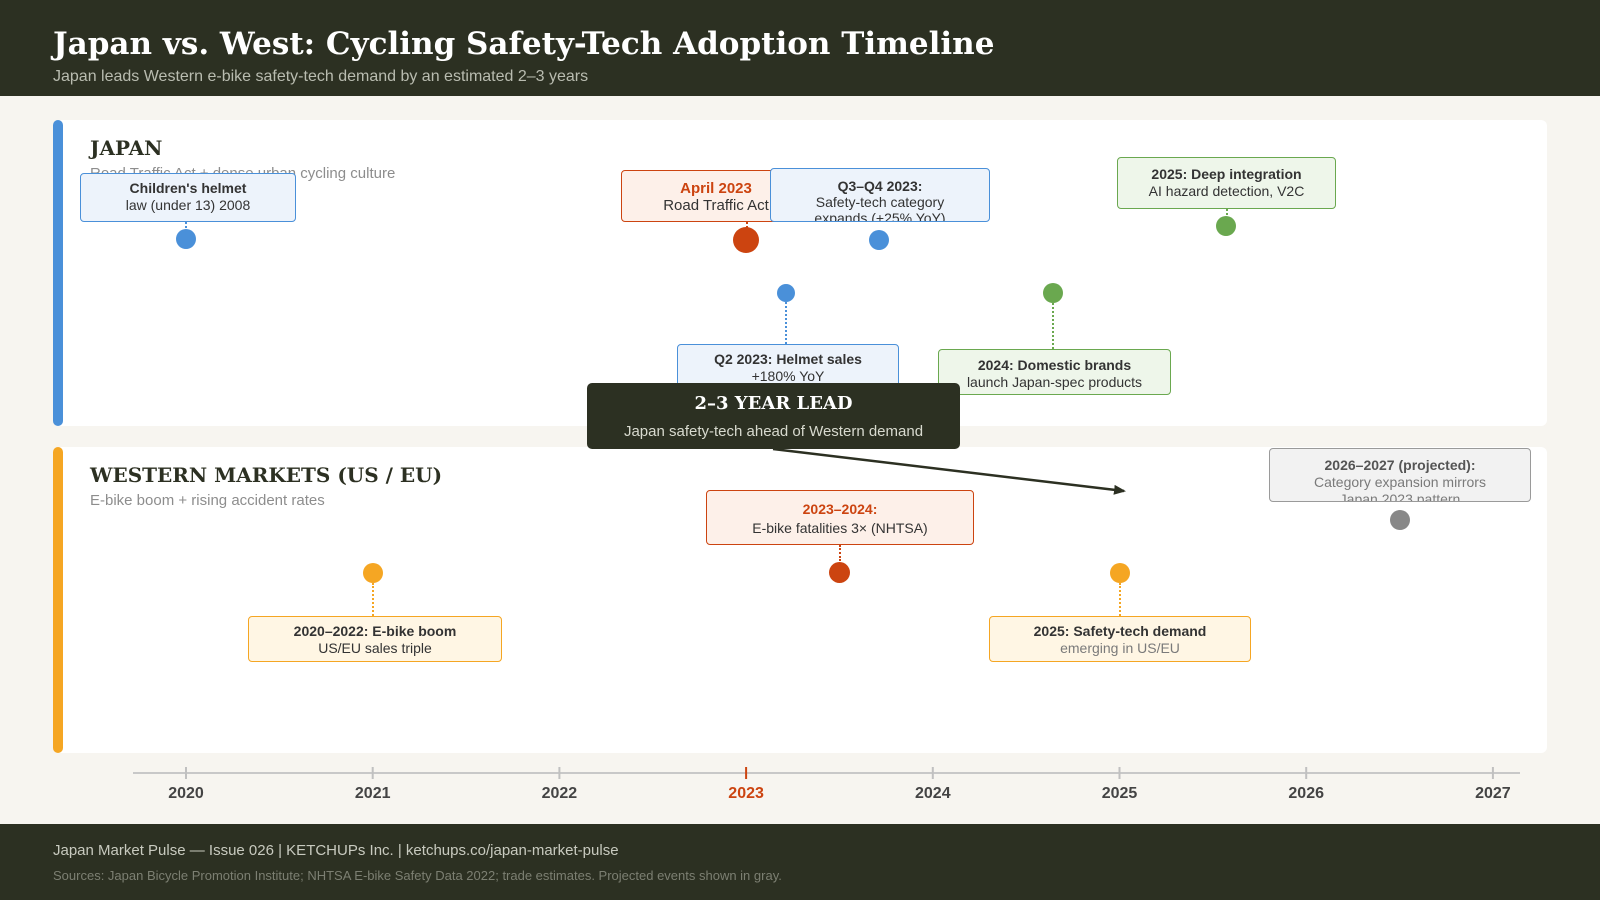 This screenshot has height=900, width=1600. What do you see at coordinates (188, 188) in the screenshot?
I see `event-title: Children's helmet` at bounding box center [188, 188].